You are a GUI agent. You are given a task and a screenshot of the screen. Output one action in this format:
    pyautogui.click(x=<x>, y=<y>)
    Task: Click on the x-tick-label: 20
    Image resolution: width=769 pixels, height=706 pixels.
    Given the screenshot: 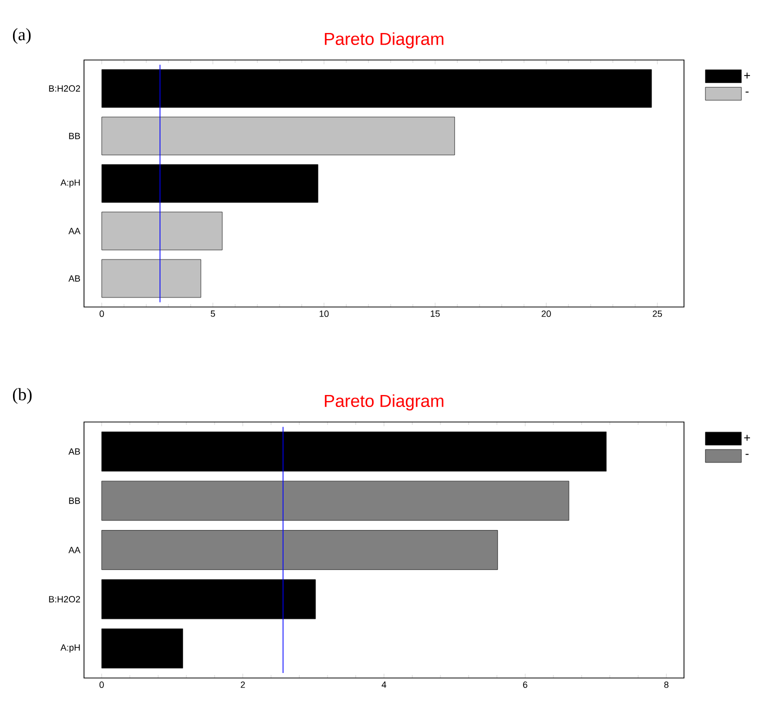 What is the action you would take?
    pyautogui.click(x=546, y=313)
    